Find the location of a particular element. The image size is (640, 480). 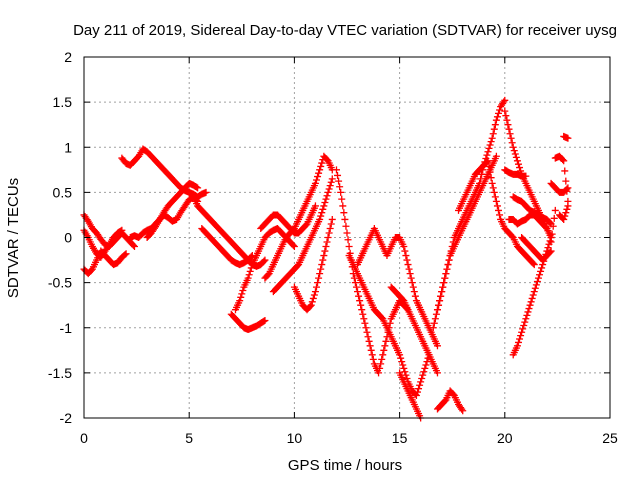

y-tick-label: -1.5 is located at coordinates (60, 373).